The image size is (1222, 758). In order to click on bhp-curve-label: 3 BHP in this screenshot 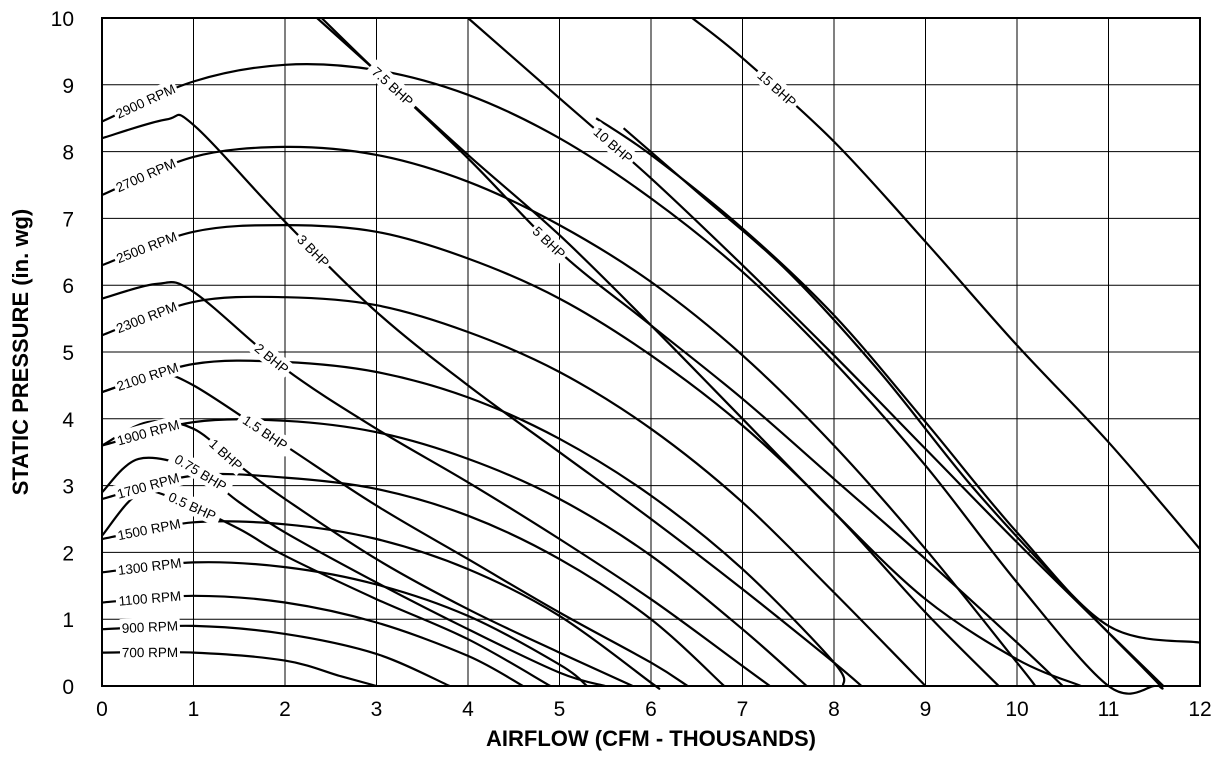, I will do `click(313, 250)`.